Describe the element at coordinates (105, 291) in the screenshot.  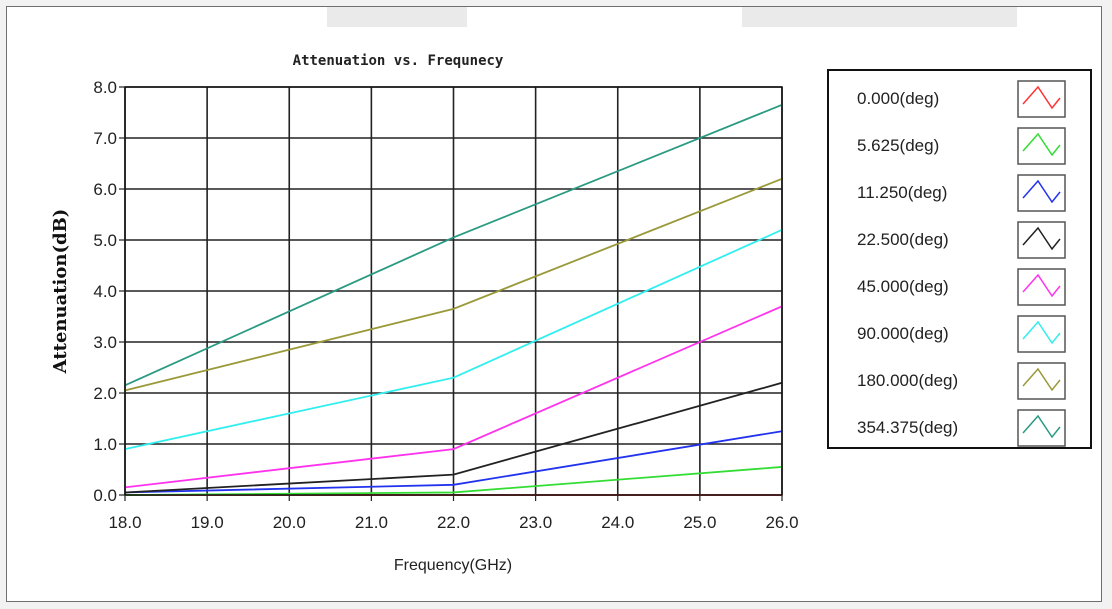
I see `y-tick-label: 4.0` at that location.